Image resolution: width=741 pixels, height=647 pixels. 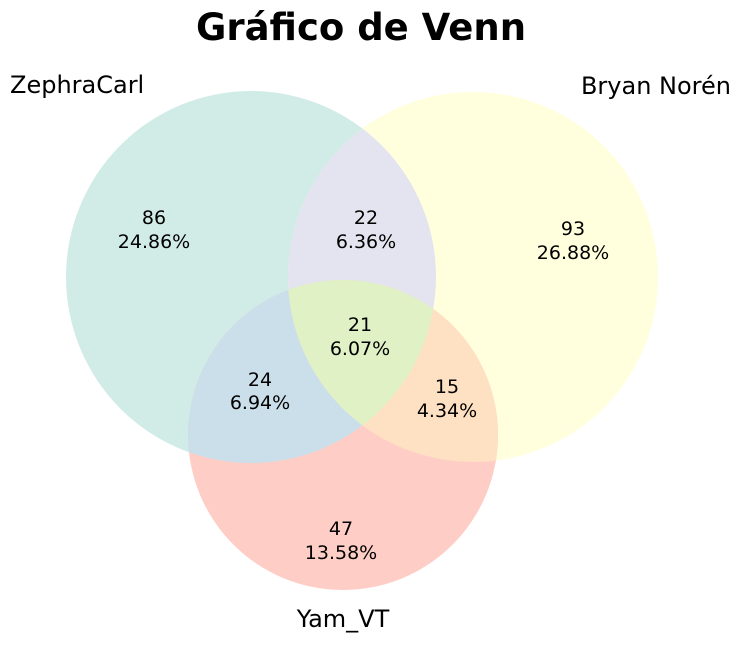 I want to click on region-abc-percent: 6.07%, so click(x=360, y=349).